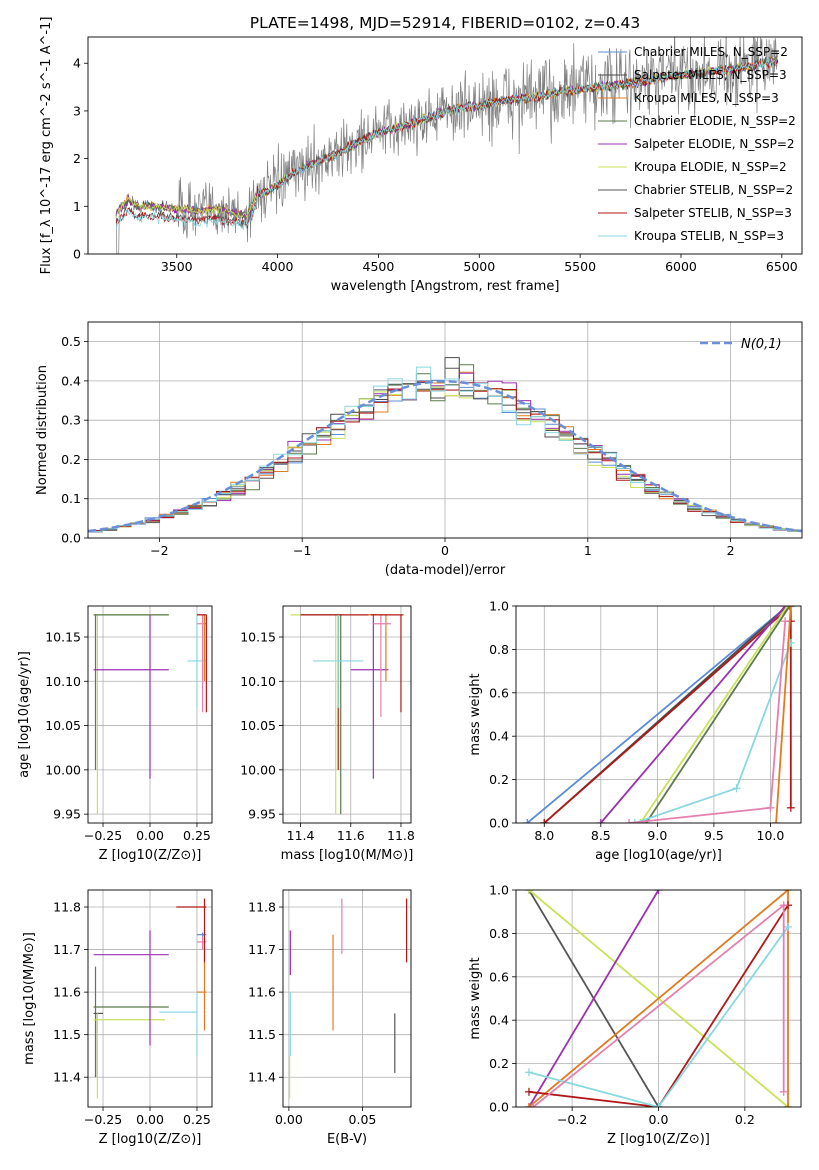 The image size is (819, 1170). What do you see at coordinates (479, 266) in the screenshot?
I see `x-tick-label: 5000` at bounding box center [479, 266].